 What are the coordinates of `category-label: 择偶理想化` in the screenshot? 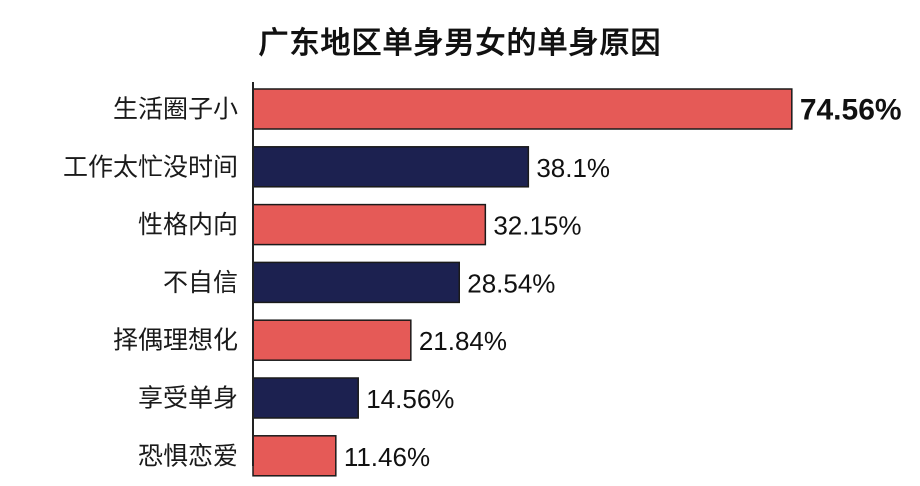 It's located at (175, 340).